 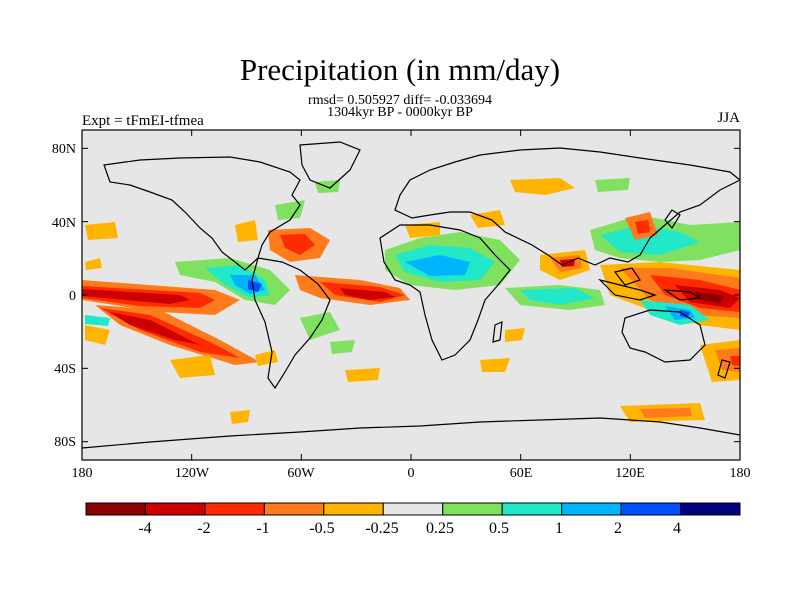 I want to click on australia-coast, so click(x=663, y=336).